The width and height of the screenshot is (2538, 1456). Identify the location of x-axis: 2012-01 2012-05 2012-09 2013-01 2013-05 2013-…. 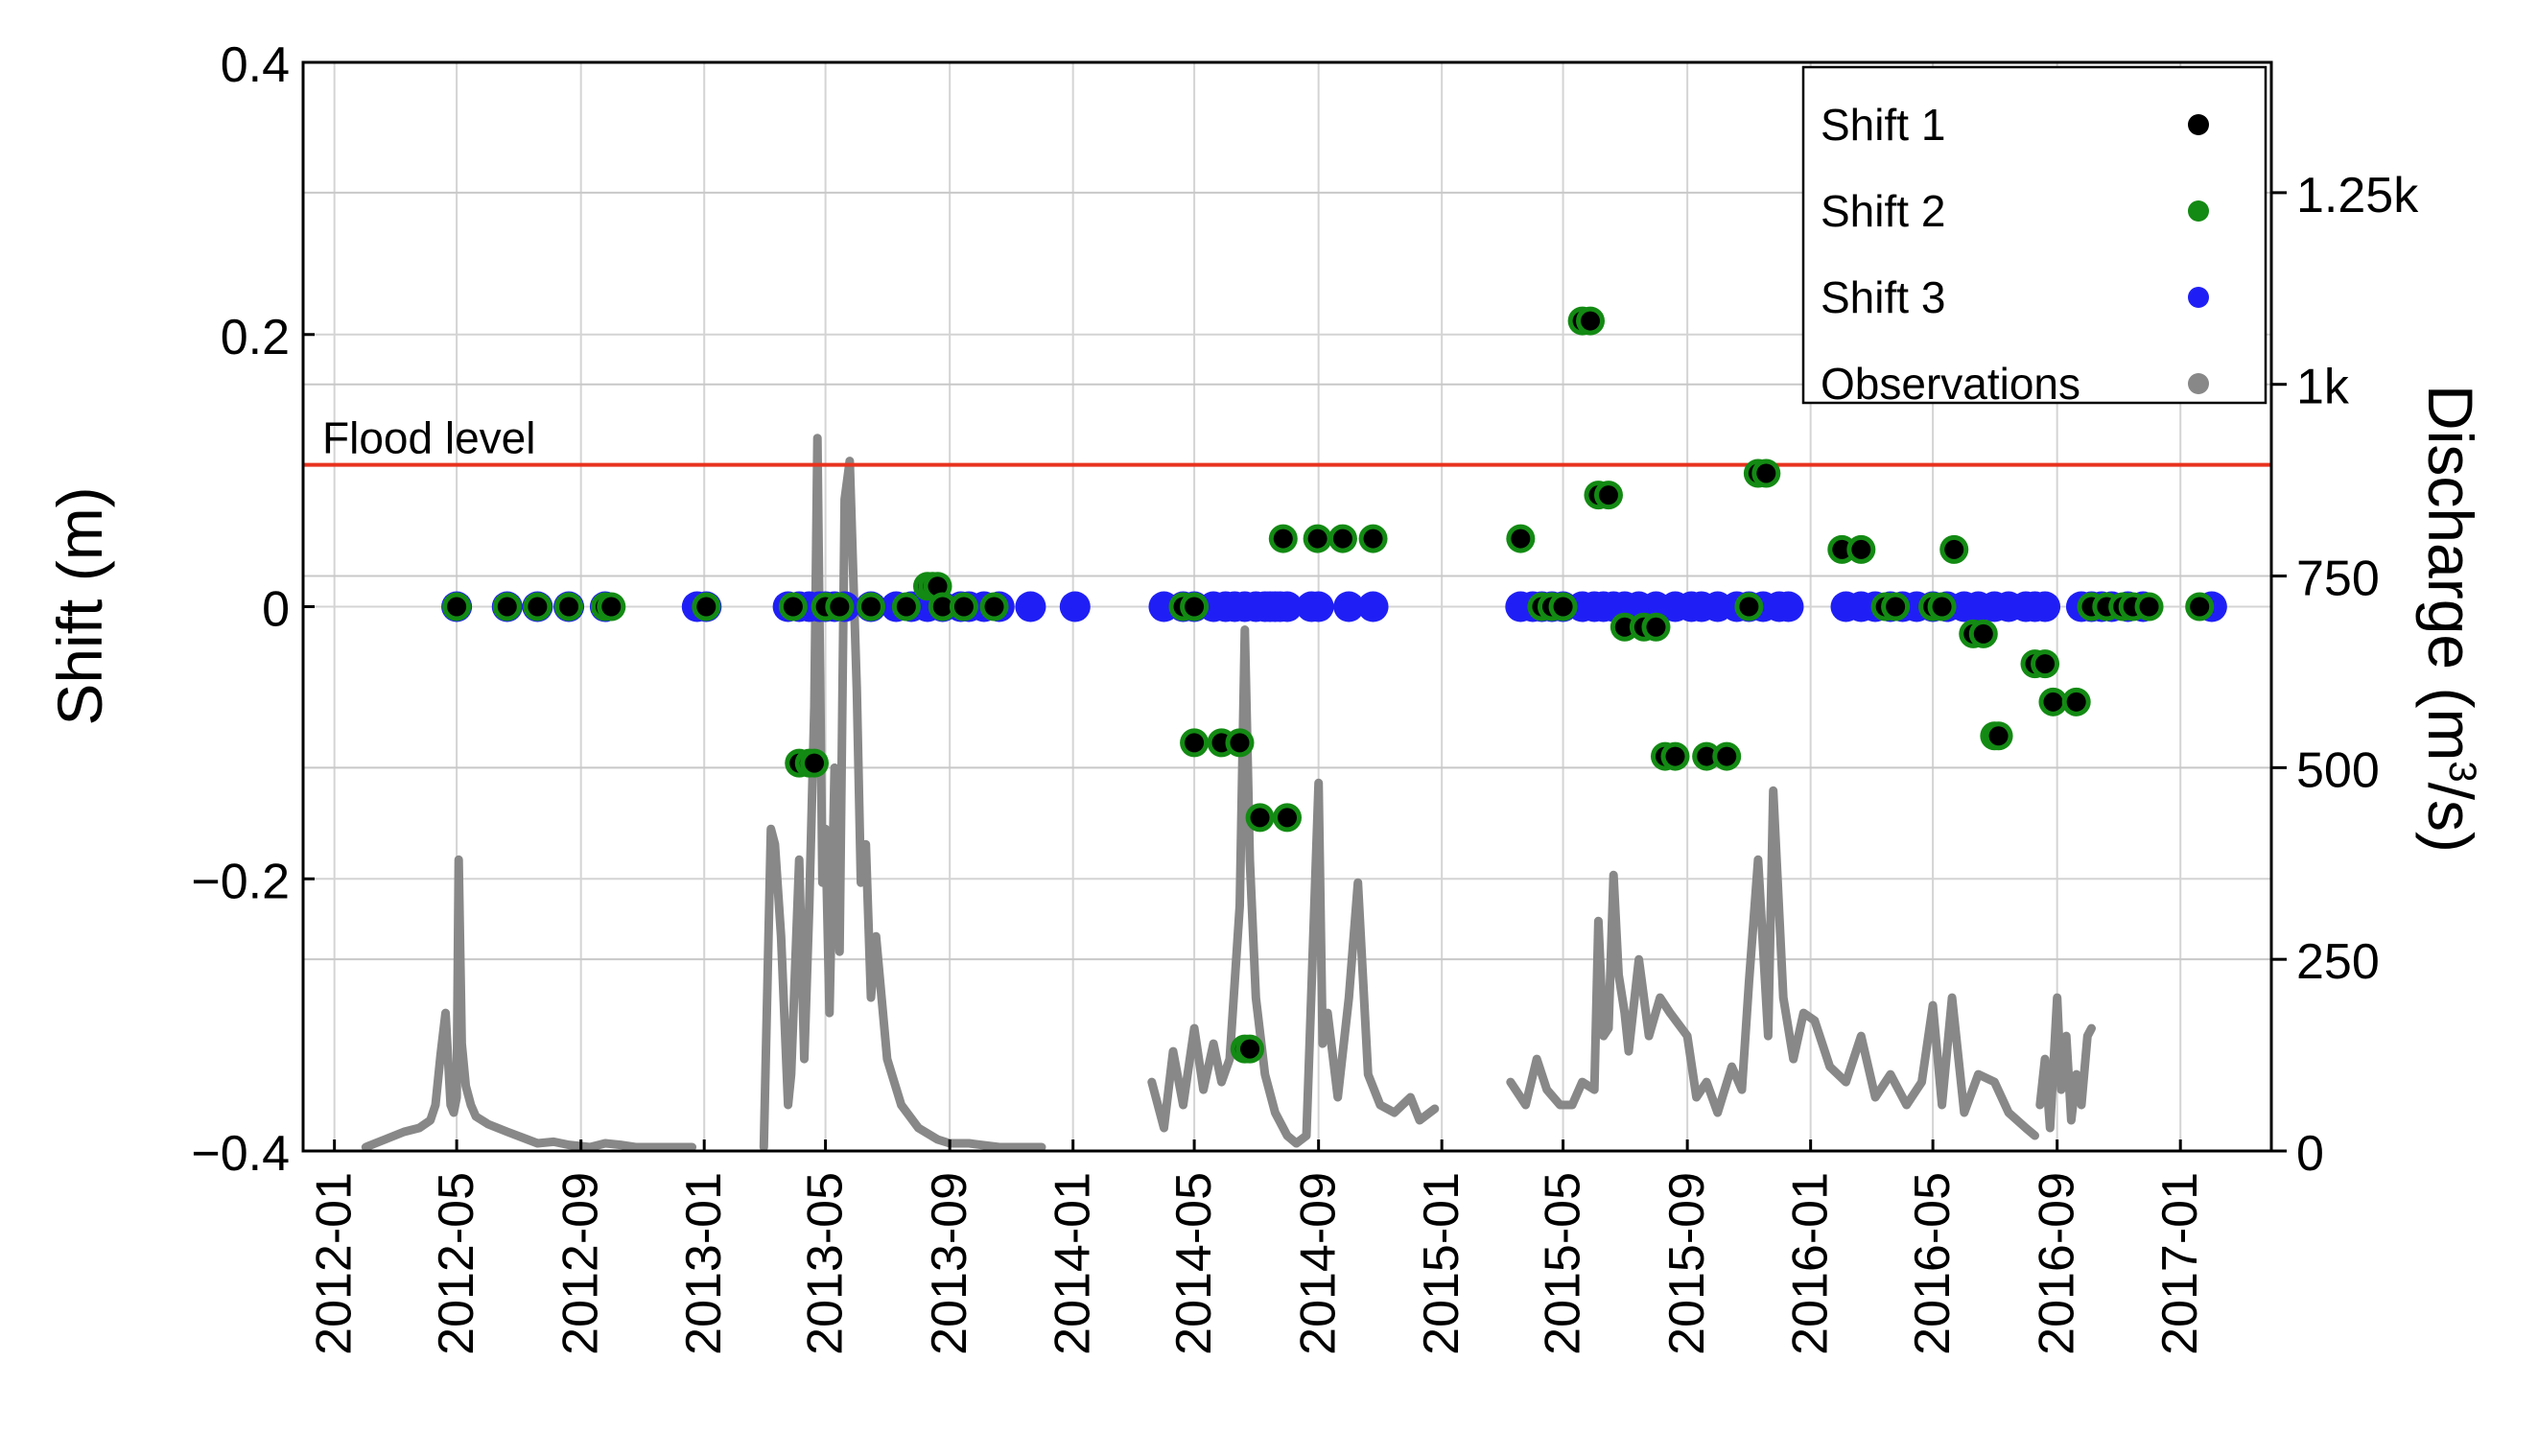
(1257, 1247).